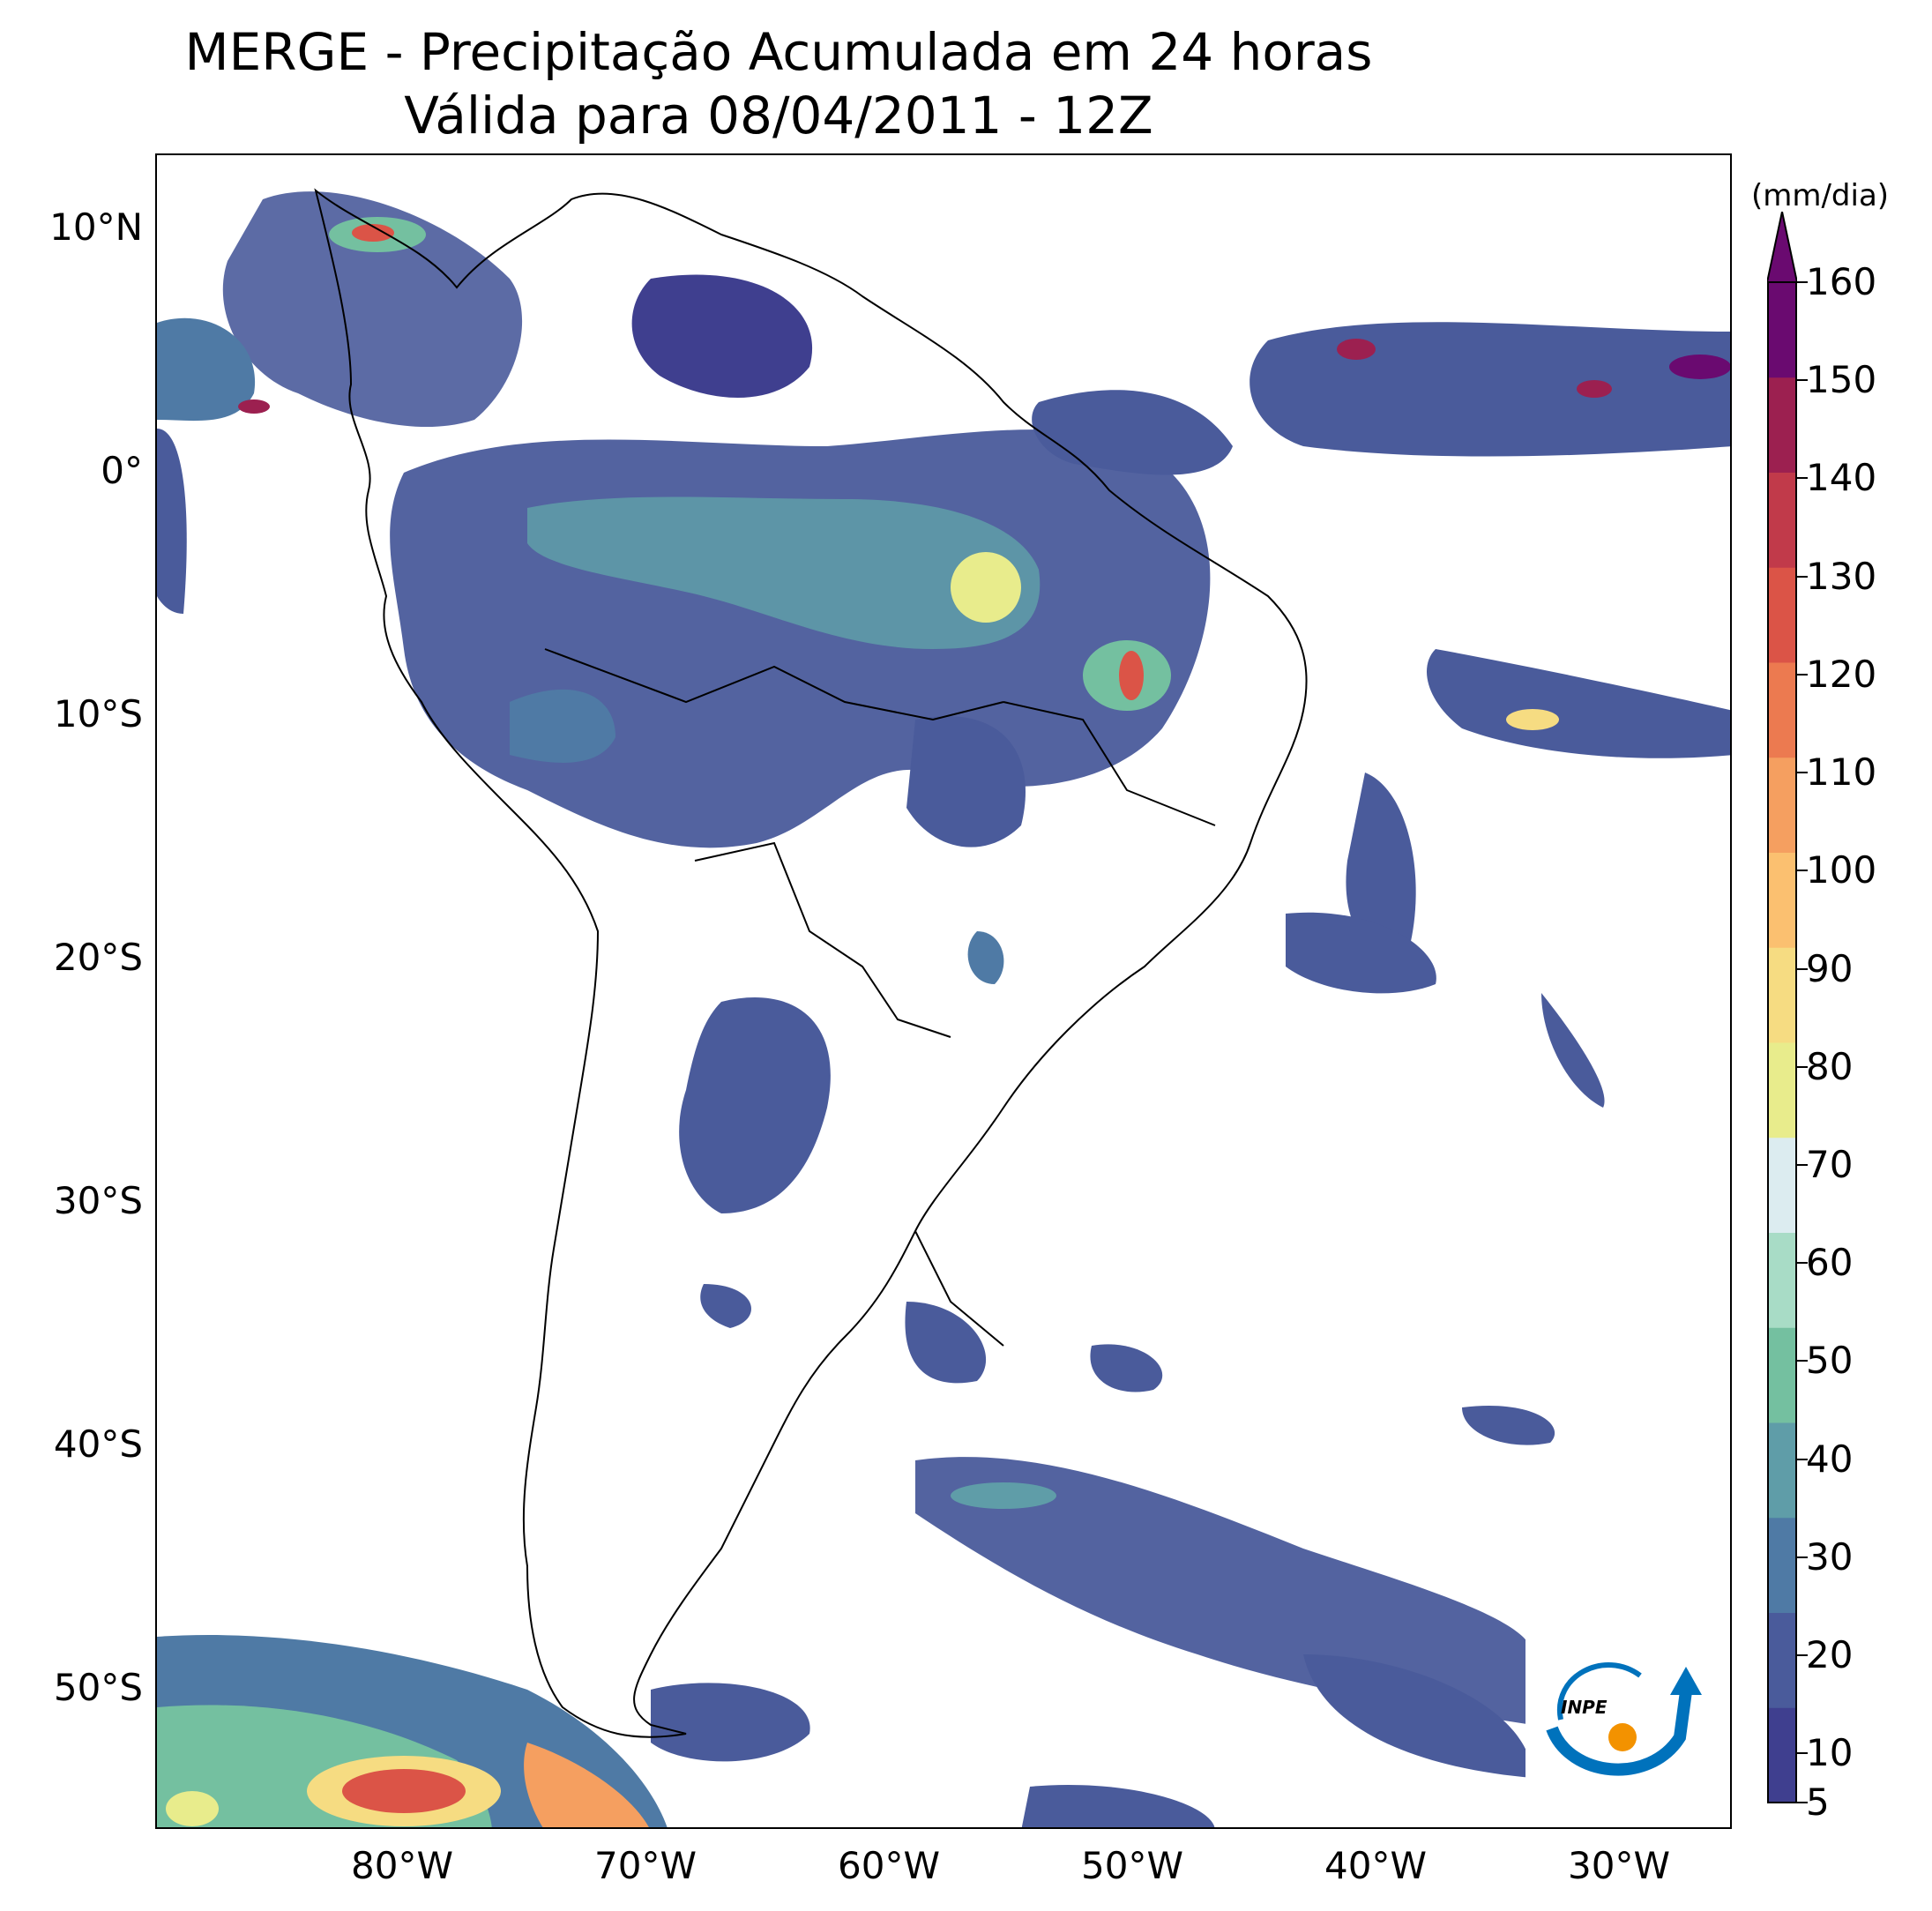  What do you see at coordinates (1830, 1459) in the screenshot?
I see `colorbar-tick-label: 40` at bounding box center [1830, 1459].